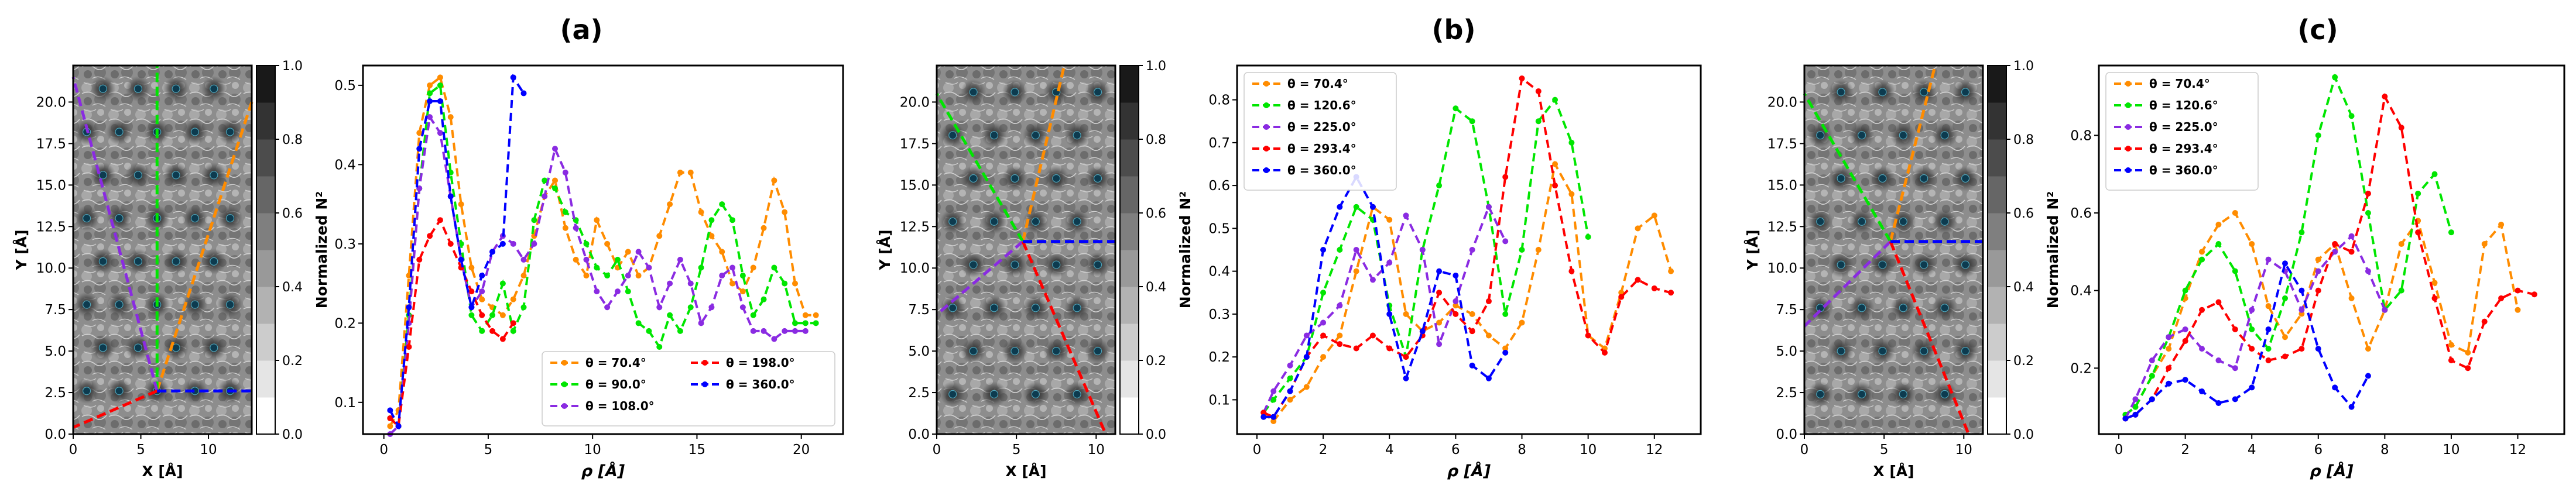  What do you see at coordinates (1847, 167) in the screenshot?
I see `direction-line` at bounding box center [1847, 167].